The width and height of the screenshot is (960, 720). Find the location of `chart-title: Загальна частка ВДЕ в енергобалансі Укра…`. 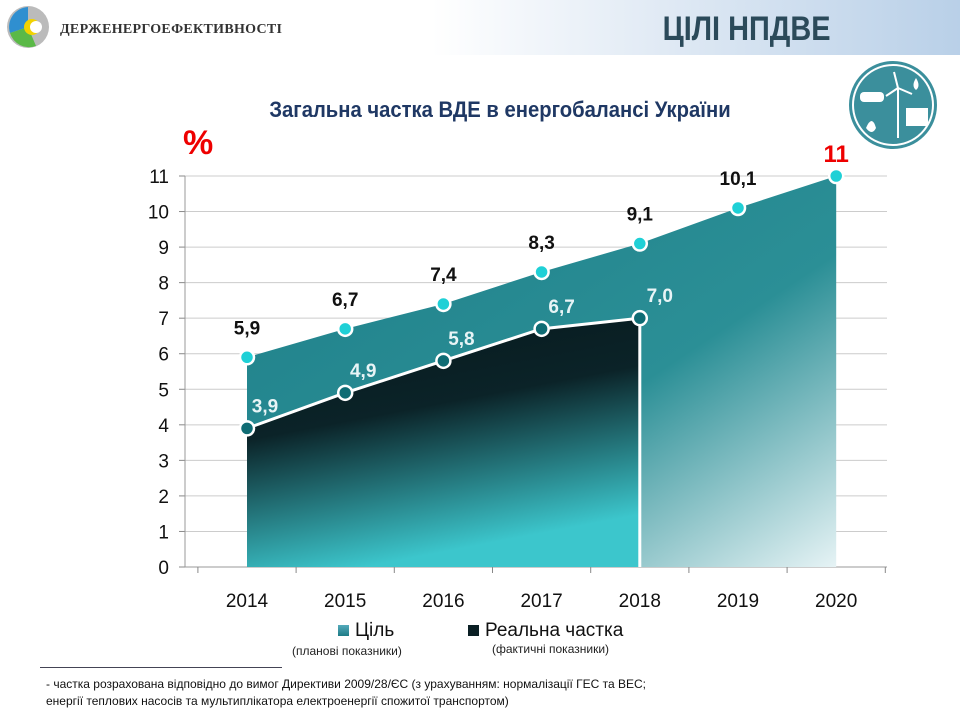

chart-title: Загальна частка ВДЕ в енергобалансі Укра… is located at coordinates (500, 109).